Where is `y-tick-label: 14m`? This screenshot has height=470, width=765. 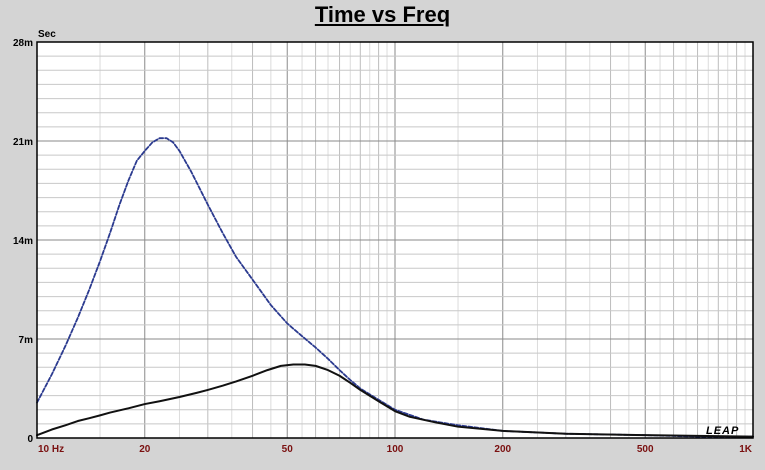 y-tick-label: 14m is located at coordinates (23, 241).